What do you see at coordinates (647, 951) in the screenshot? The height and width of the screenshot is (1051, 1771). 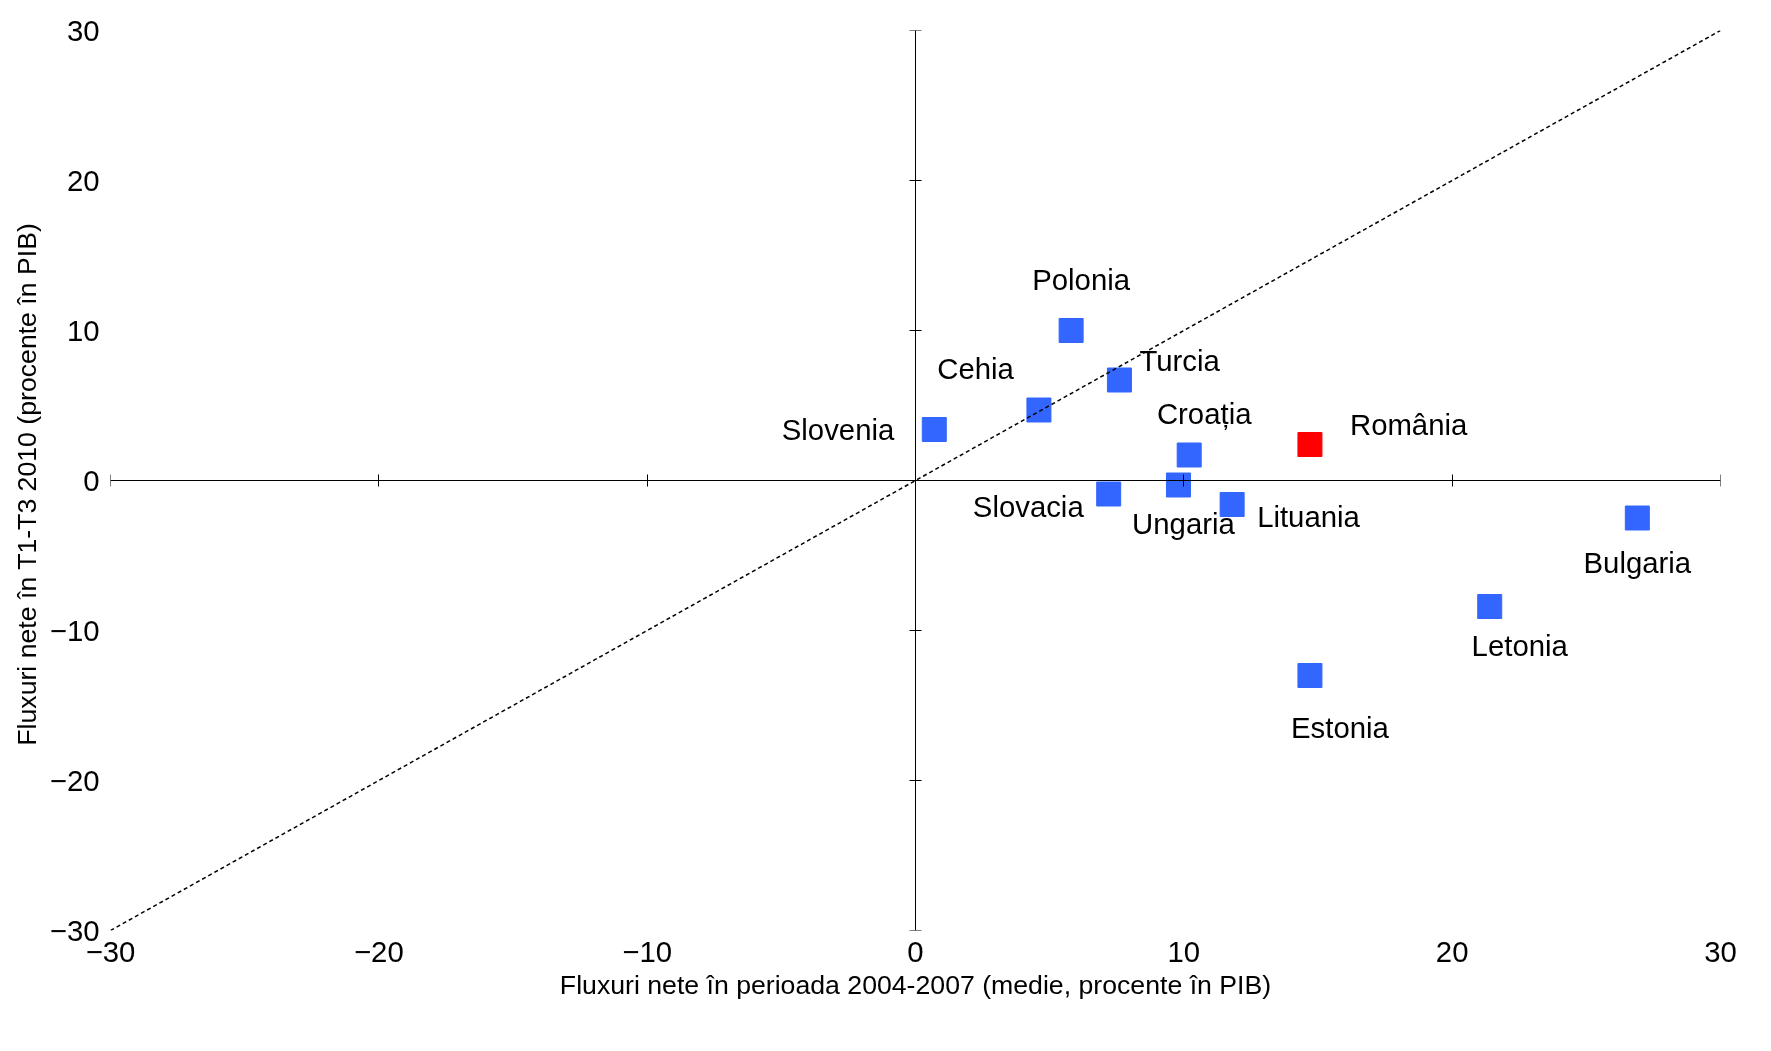 I see `x-tick-label: −10` at bounding box center [647, 951].